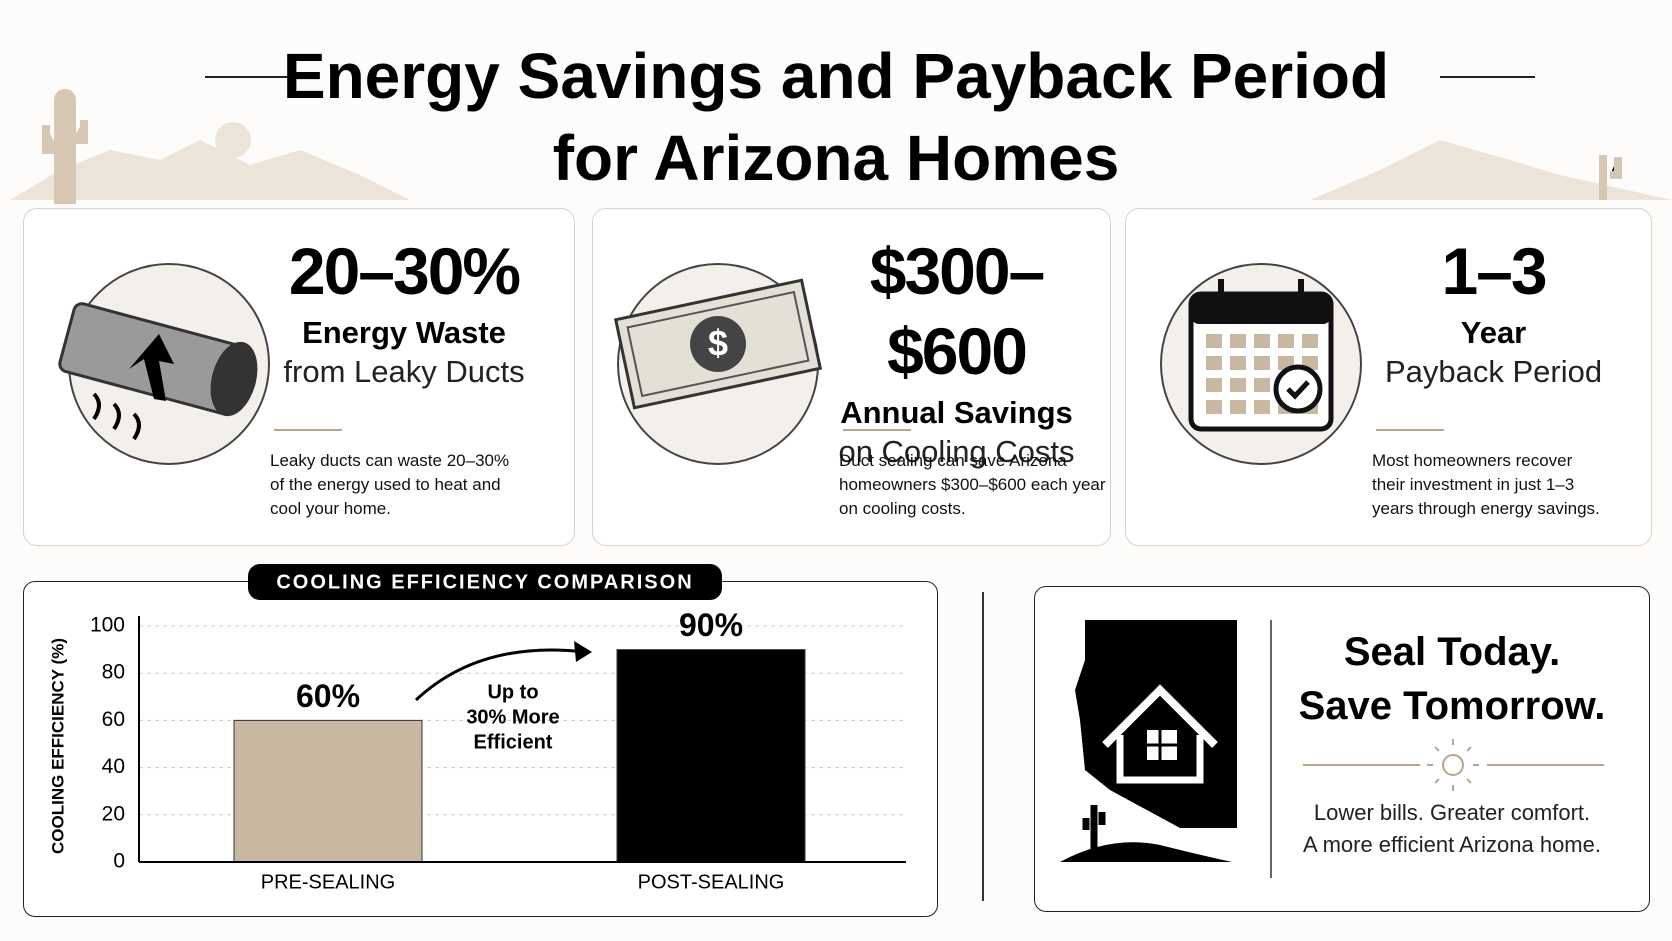 The height and width of the screenshot is (941, 1672). I want to click on body-line: A more efficient Arizona home., so click(1452, 844).